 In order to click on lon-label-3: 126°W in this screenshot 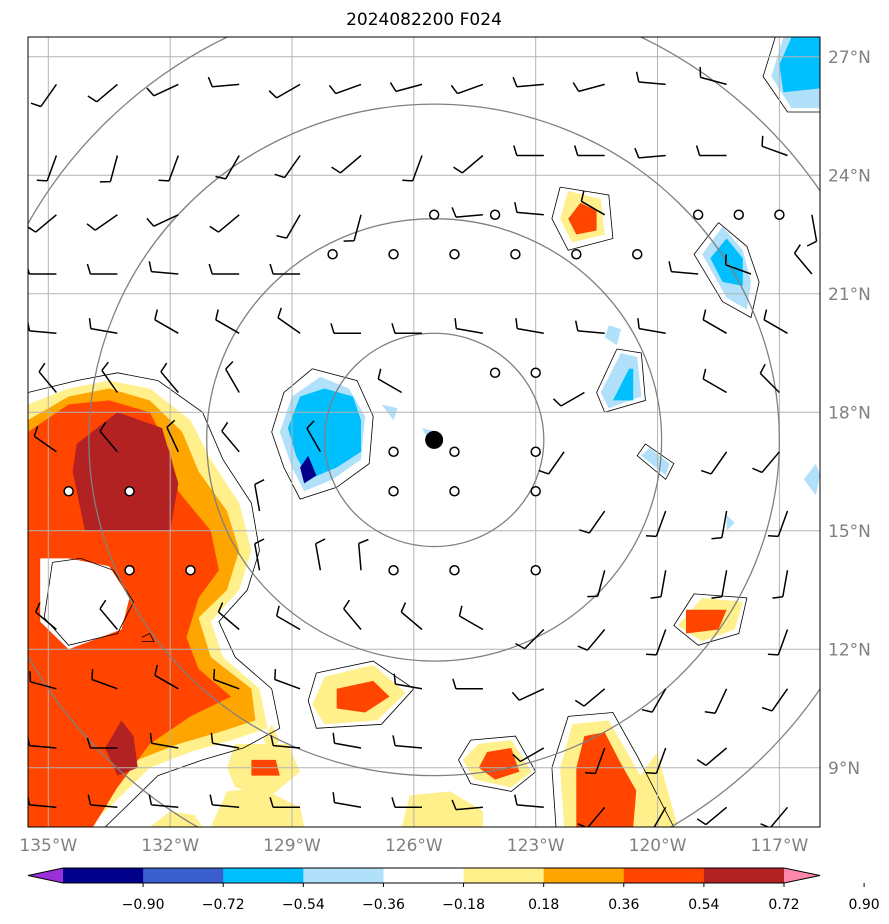, I will do `click(414, 846)`.